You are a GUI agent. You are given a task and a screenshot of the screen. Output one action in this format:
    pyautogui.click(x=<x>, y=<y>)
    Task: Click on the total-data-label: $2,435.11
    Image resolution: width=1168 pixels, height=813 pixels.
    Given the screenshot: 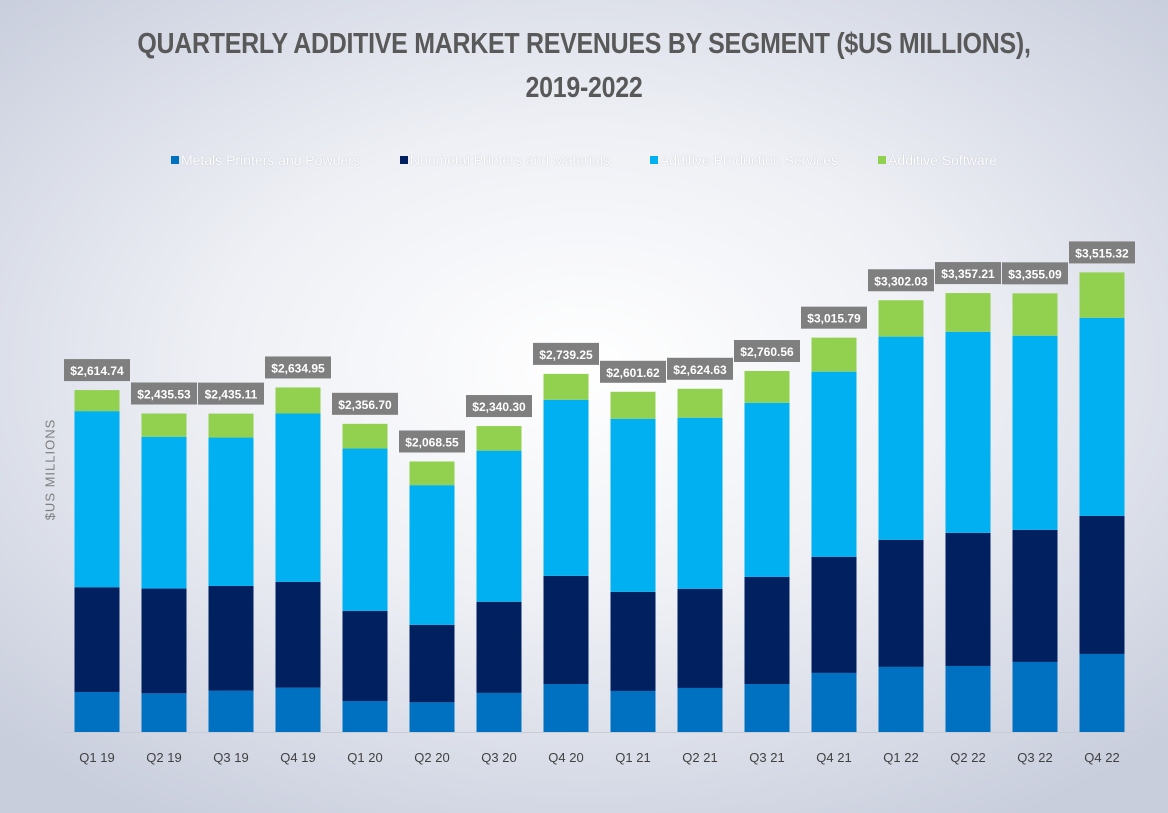 What is the action you would take?
    pyautogui.click(x=231, y=395)
    